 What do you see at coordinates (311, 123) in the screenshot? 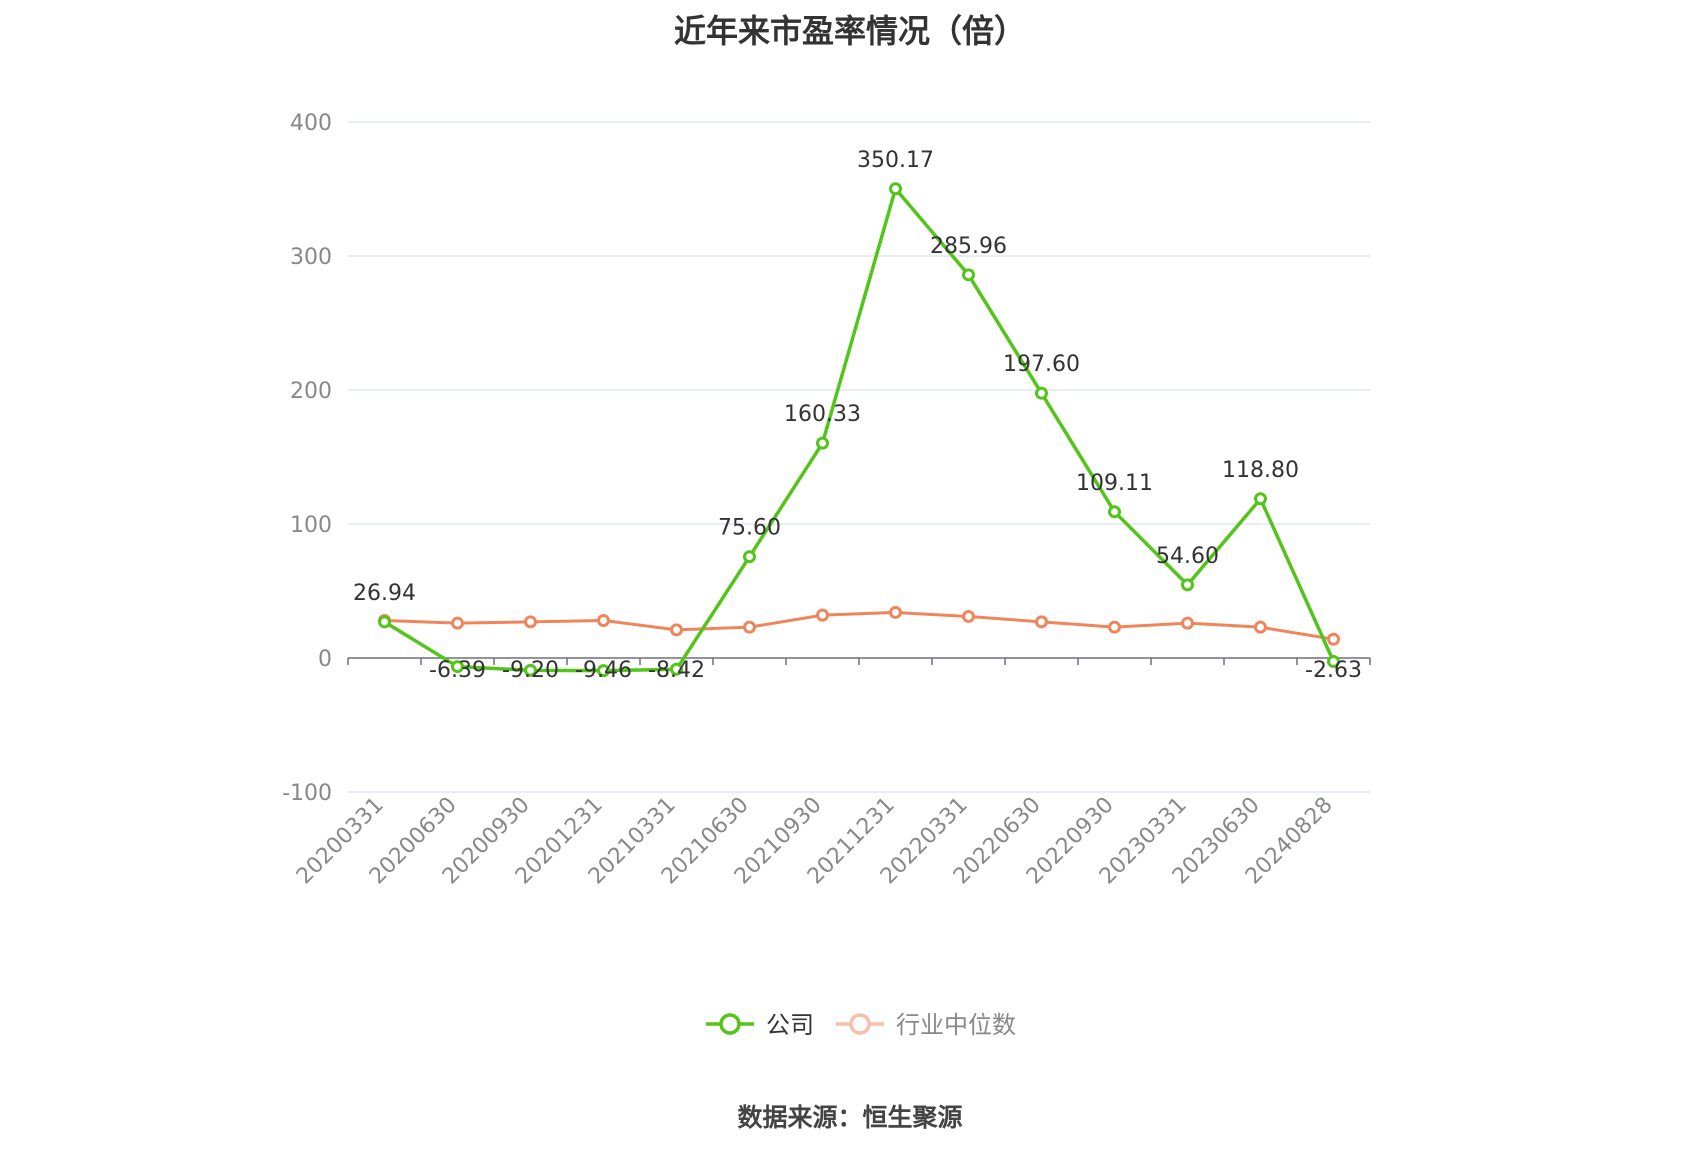
I see `y-tick-label: 400` at bounding box center [311, 123].